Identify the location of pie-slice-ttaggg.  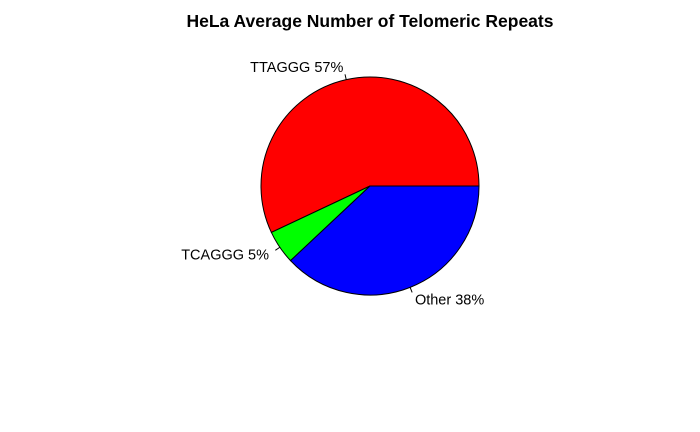
(370, 155).